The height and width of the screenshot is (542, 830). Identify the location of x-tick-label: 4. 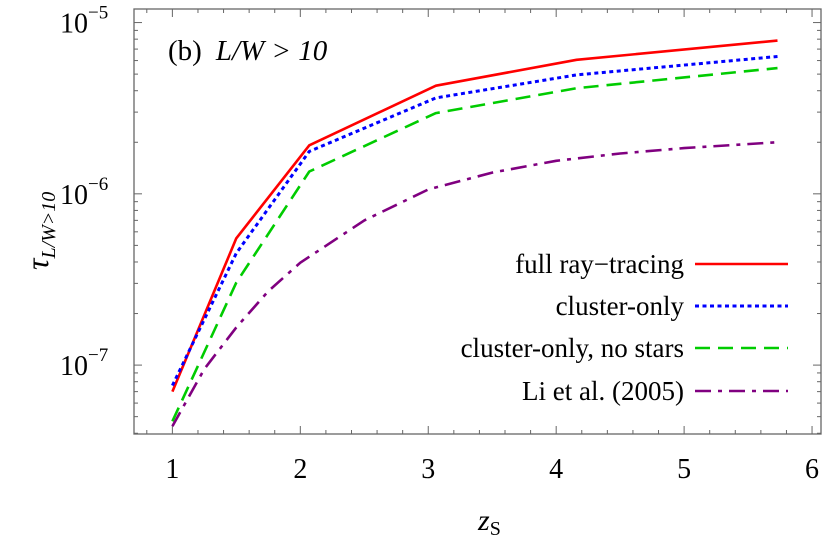
(556, 469).